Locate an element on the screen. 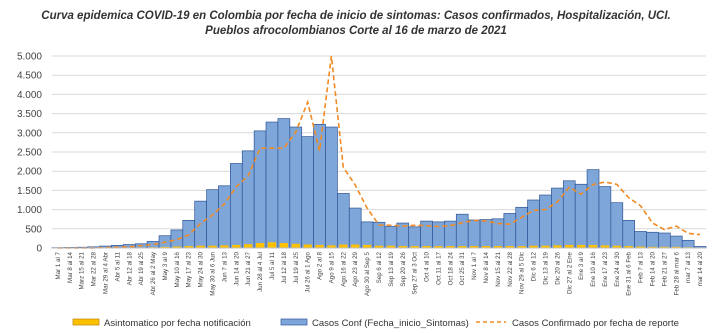 The height and width of the screenshot is (333, 713). x-tick-label: Abr 5 al 11 is located at coordinates (117, 266).